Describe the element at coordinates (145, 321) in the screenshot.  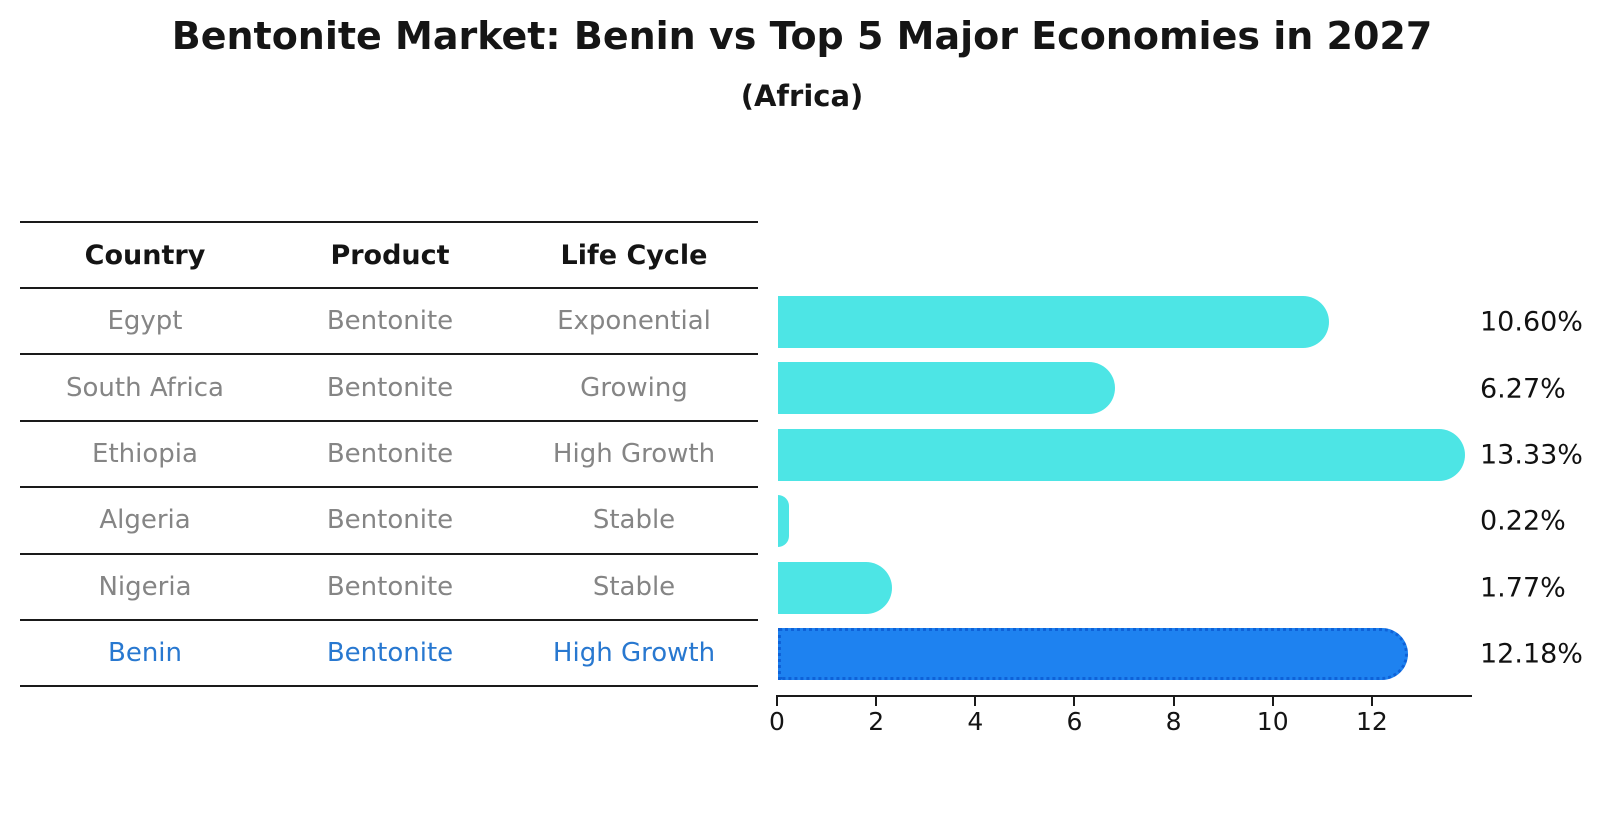
I see `table-cell-country: Egypt` at that location.